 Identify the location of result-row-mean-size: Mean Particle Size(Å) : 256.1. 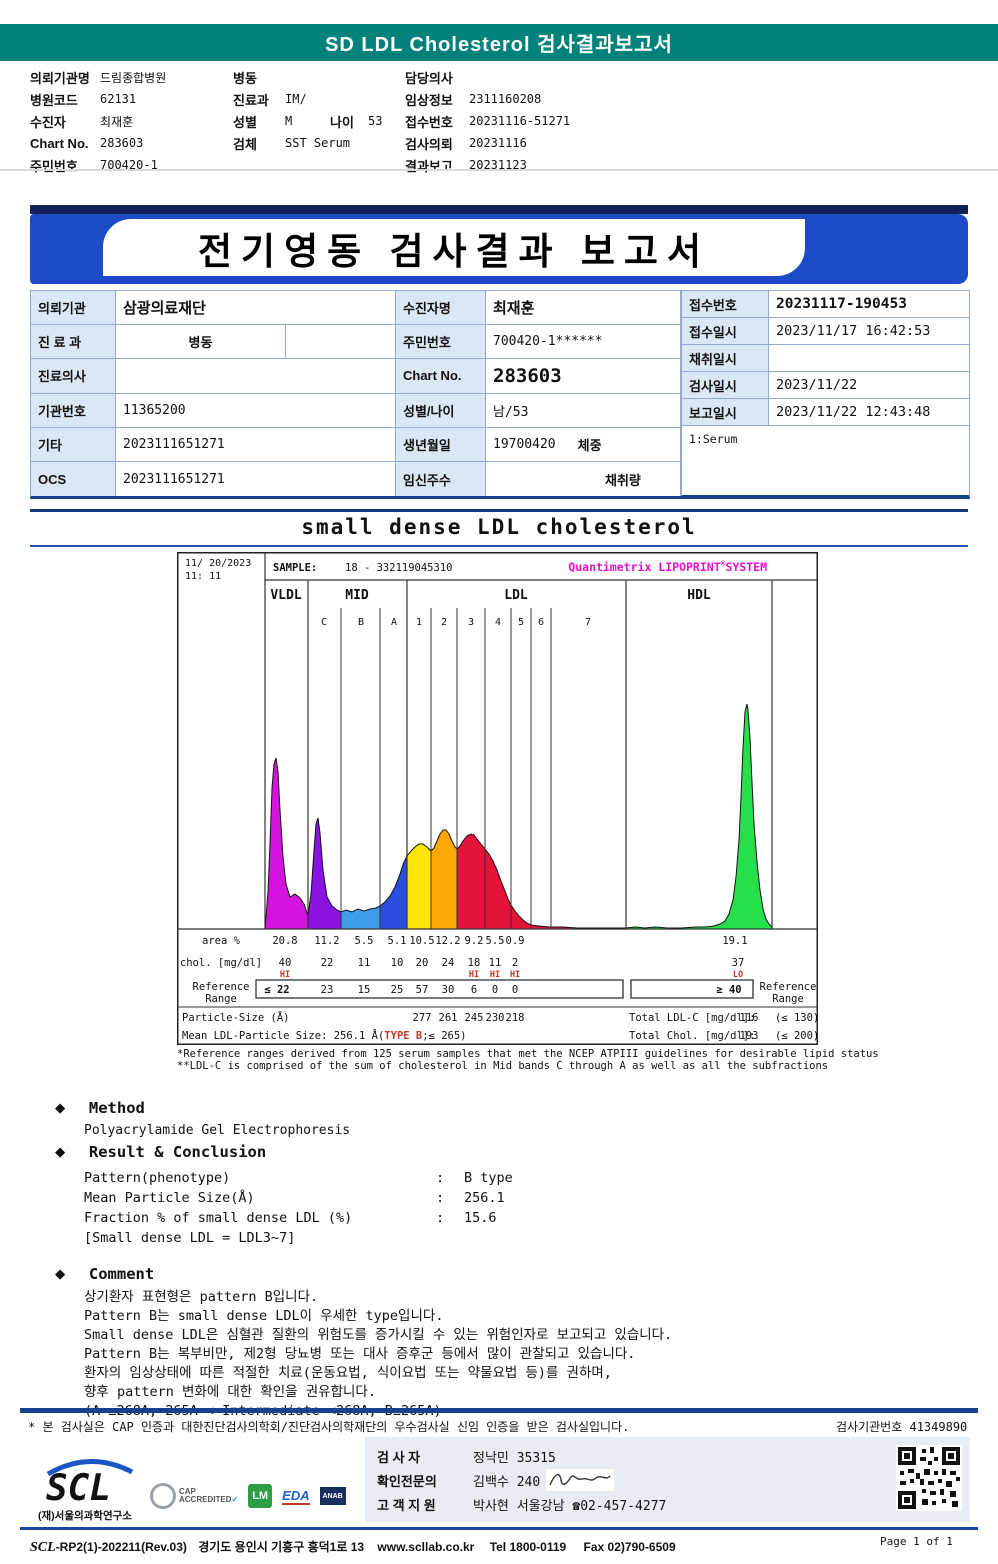
(298, 1198).